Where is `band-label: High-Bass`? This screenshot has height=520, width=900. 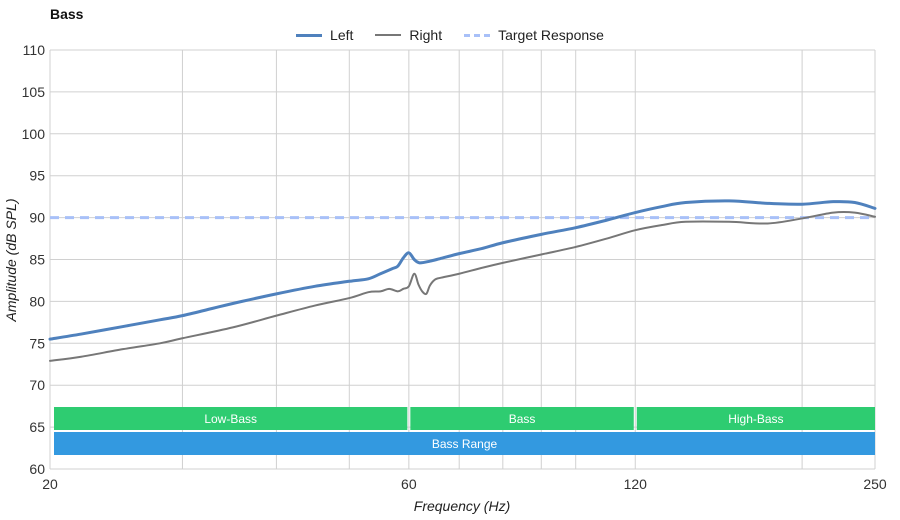 band-label: High-Bass is located at coordinates (755, 419).